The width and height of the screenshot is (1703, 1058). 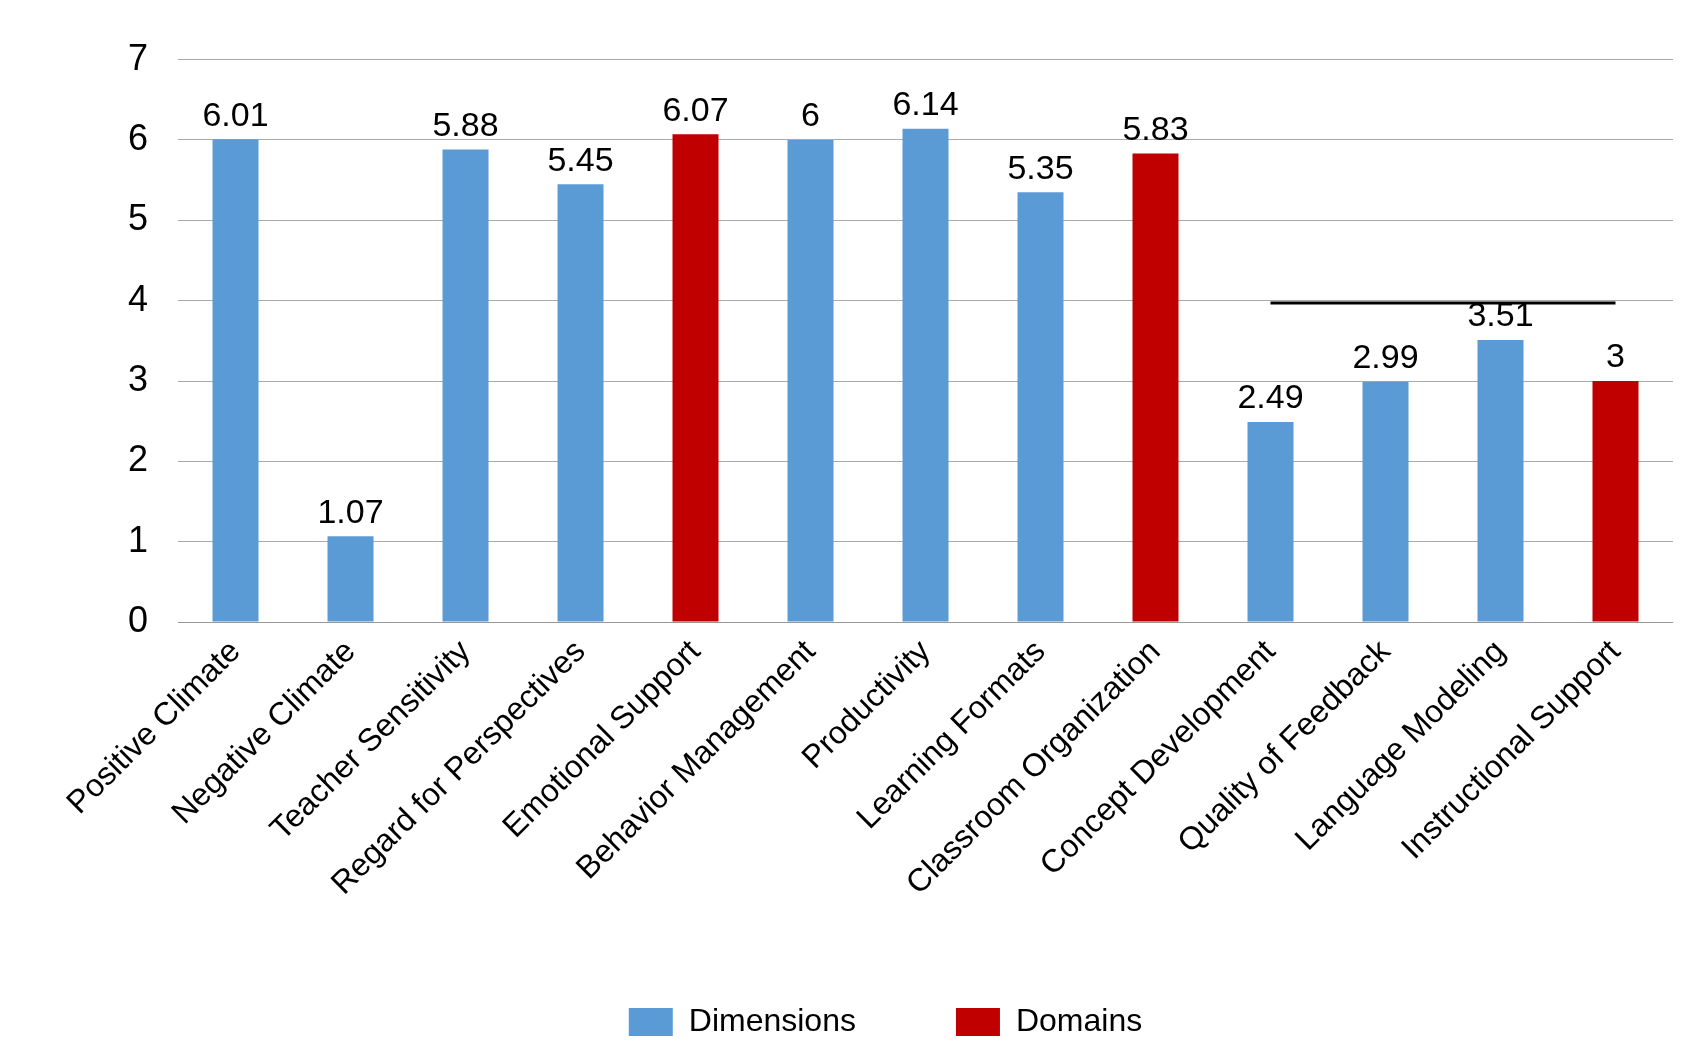 I want to click on data-label: 6.07, so click(x=695, y=108).